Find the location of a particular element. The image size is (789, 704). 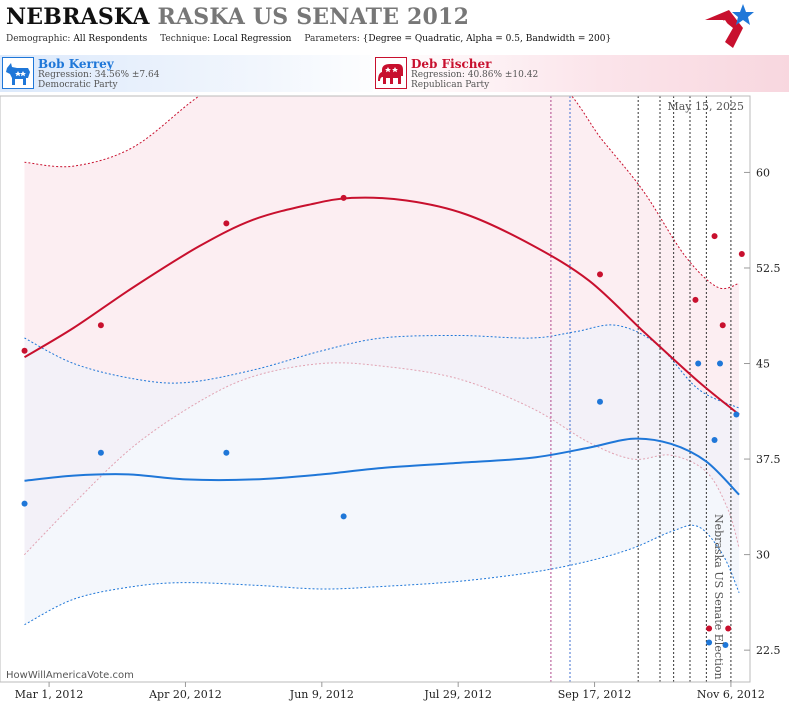

y-tick-label: 30 is located at coordinates (763, 555).